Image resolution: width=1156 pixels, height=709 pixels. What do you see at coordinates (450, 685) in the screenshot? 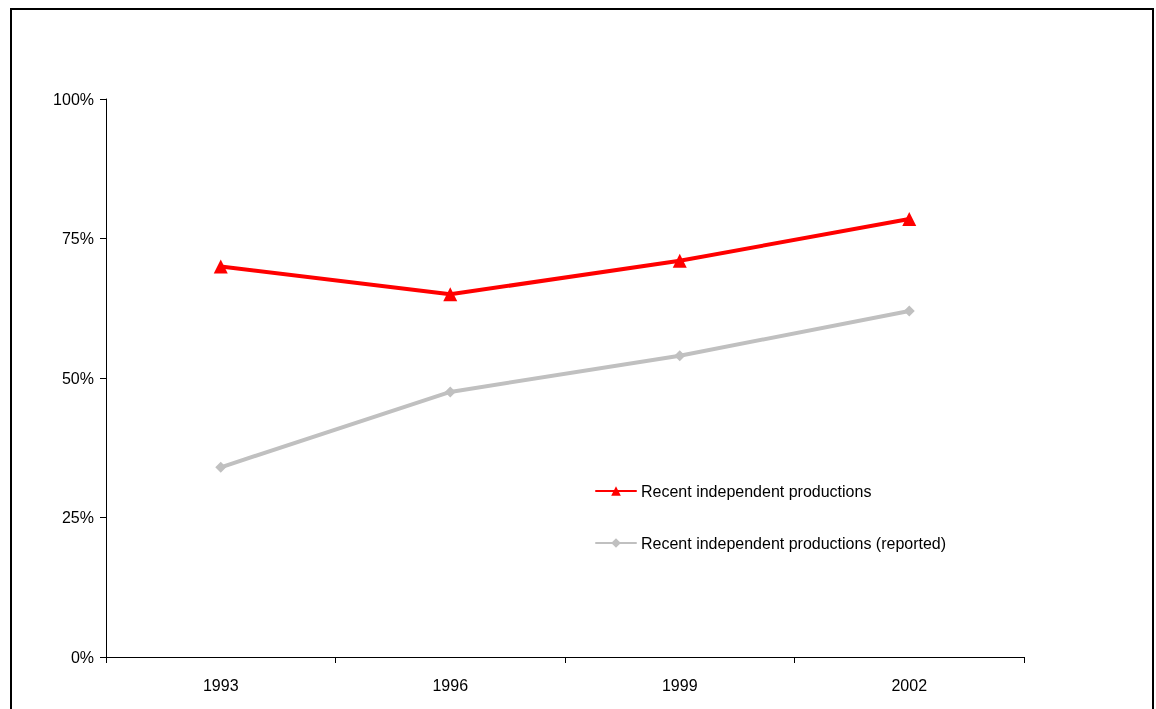
I see `x-tick-label: 1996` at bounding box center [450, 685].